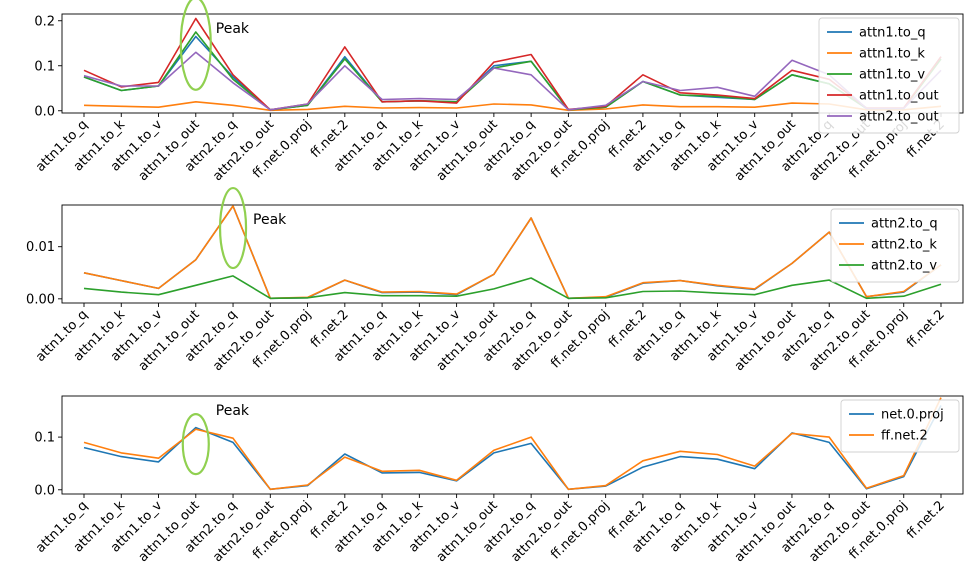 This screenshot has width=977, height=586. What do you see at coordinates (904, 436) in the screenshot?
I see `legend-entry: ff.net.2` at bounding box center [904, 436].